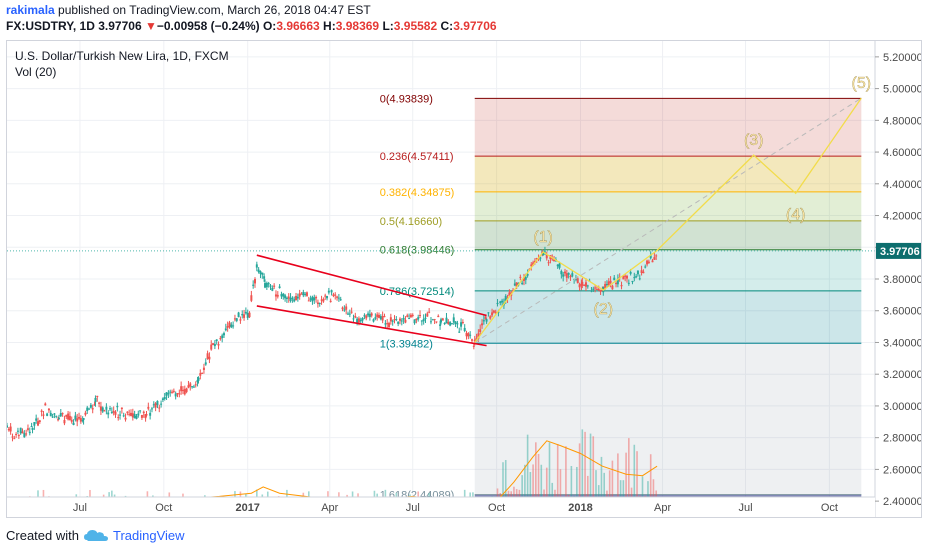 This screenshot has width=932, height=550. I want to click on price-axis-label: 3.60000, so click(902, 312).